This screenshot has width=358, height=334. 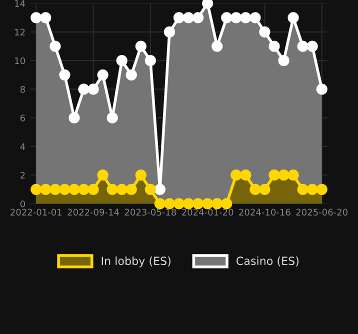 I want to click on legend-label: Casino (ES), so click(x=267, y=261).